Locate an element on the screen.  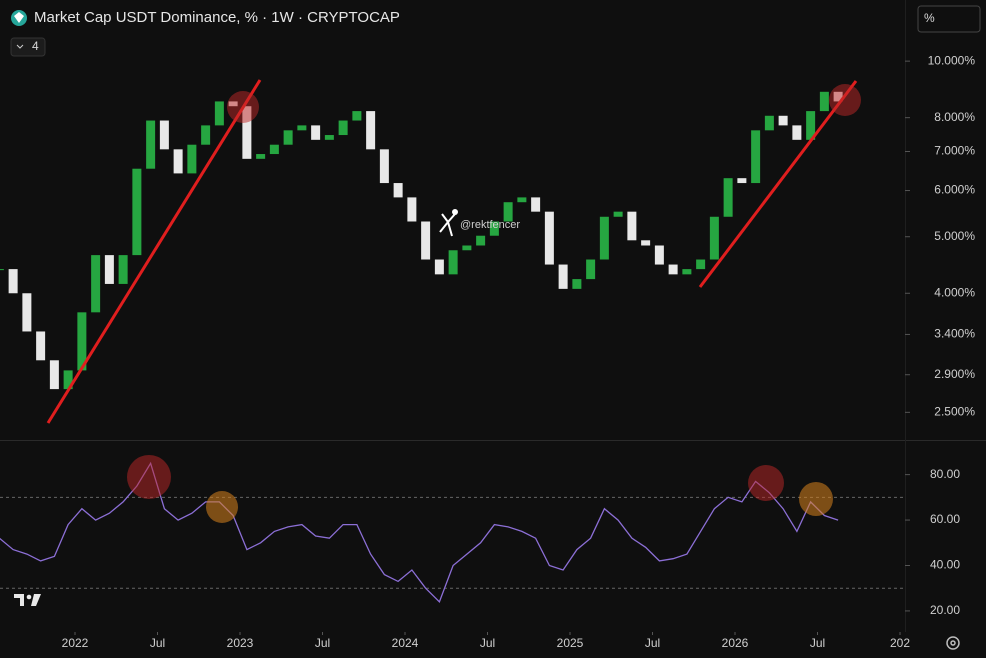
chevron is located at coordinates (20, 46).